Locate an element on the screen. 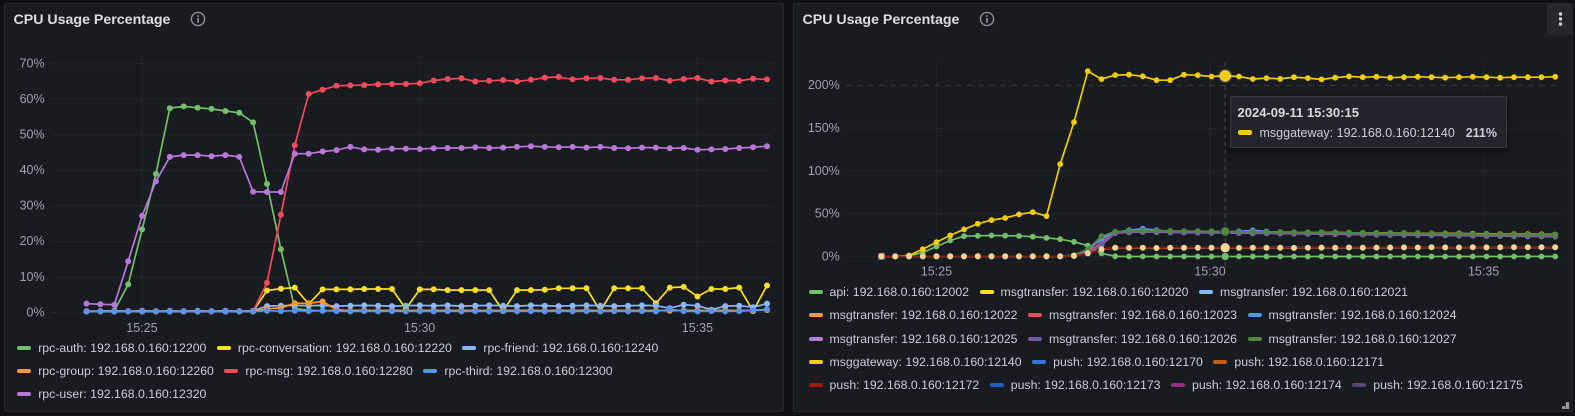 This screenshot has width=1575, height=416. svg-text: 70% is located at coordinates (32, 64).